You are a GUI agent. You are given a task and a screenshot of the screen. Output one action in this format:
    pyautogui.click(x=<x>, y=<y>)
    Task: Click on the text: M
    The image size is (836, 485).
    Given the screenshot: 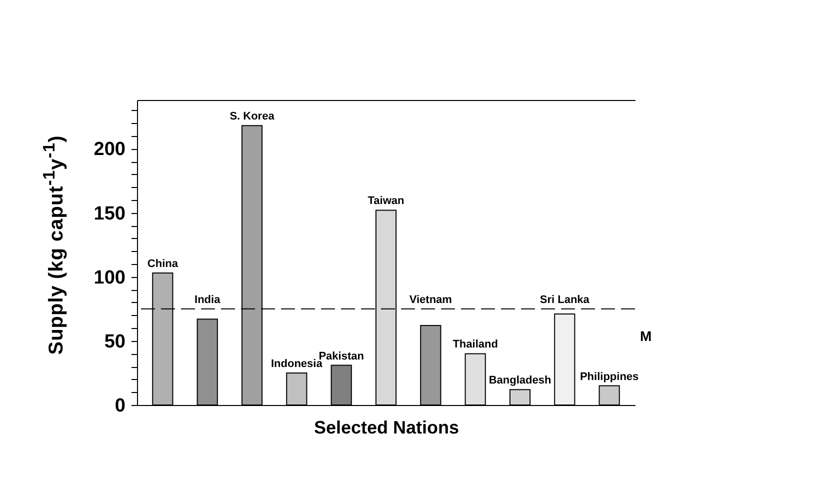 What is the action you would take?
    pyautogui.click(x=647, y=336)
    